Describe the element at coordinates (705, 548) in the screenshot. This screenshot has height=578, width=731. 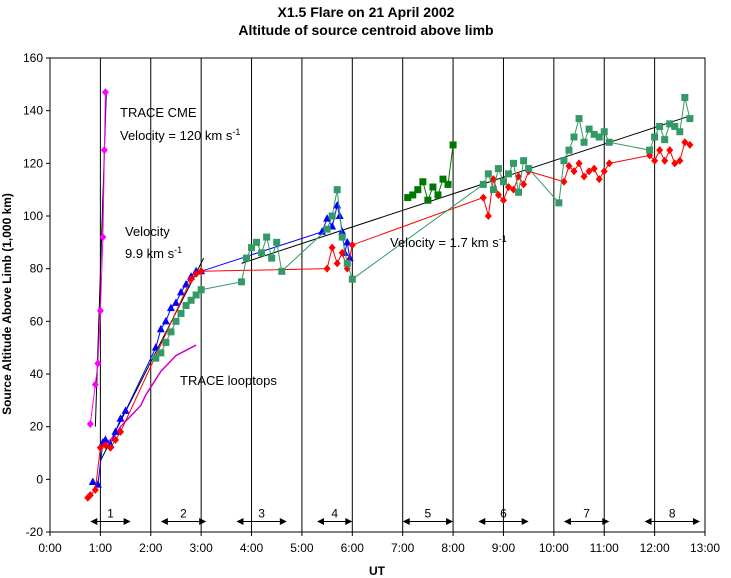
I see `x-tick-label: 13:00` at that location.